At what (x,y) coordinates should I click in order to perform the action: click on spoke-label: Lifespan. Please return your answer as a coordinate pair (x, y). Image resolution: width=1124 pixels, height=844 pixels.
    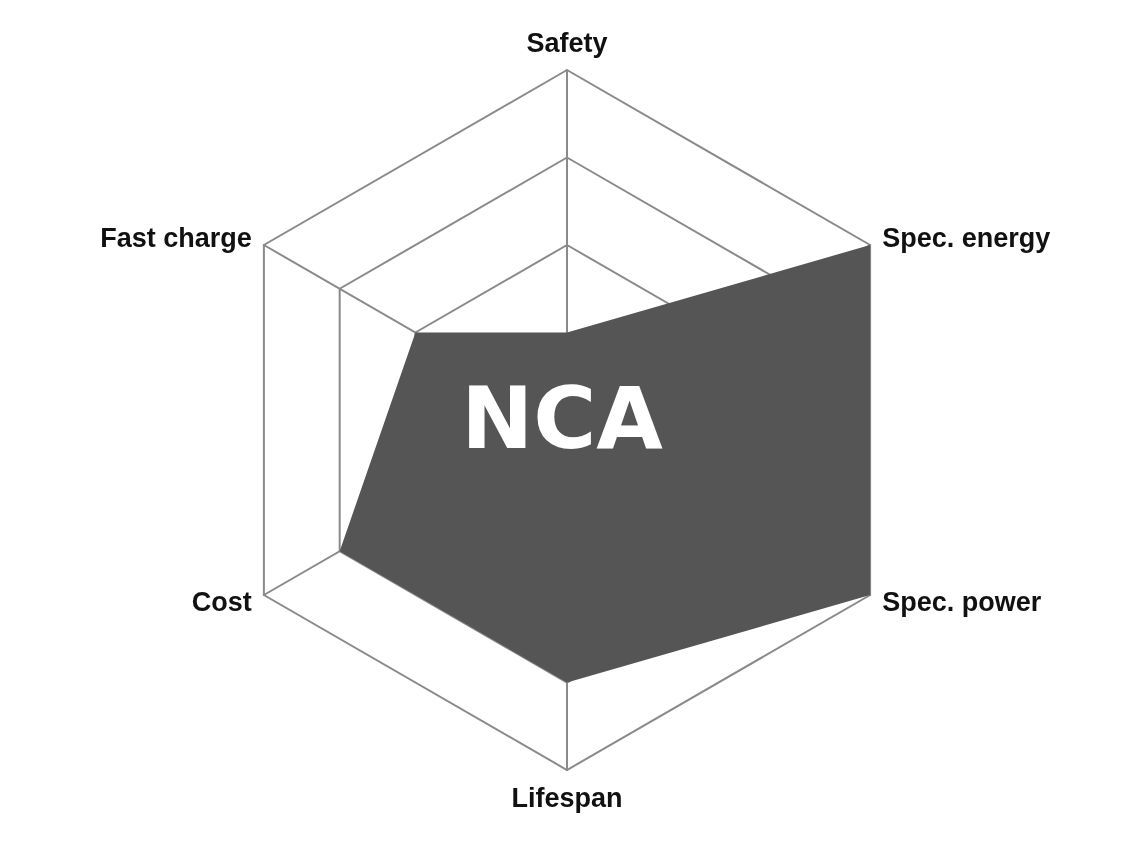
    Looking at the image, I should click on (567, 797).